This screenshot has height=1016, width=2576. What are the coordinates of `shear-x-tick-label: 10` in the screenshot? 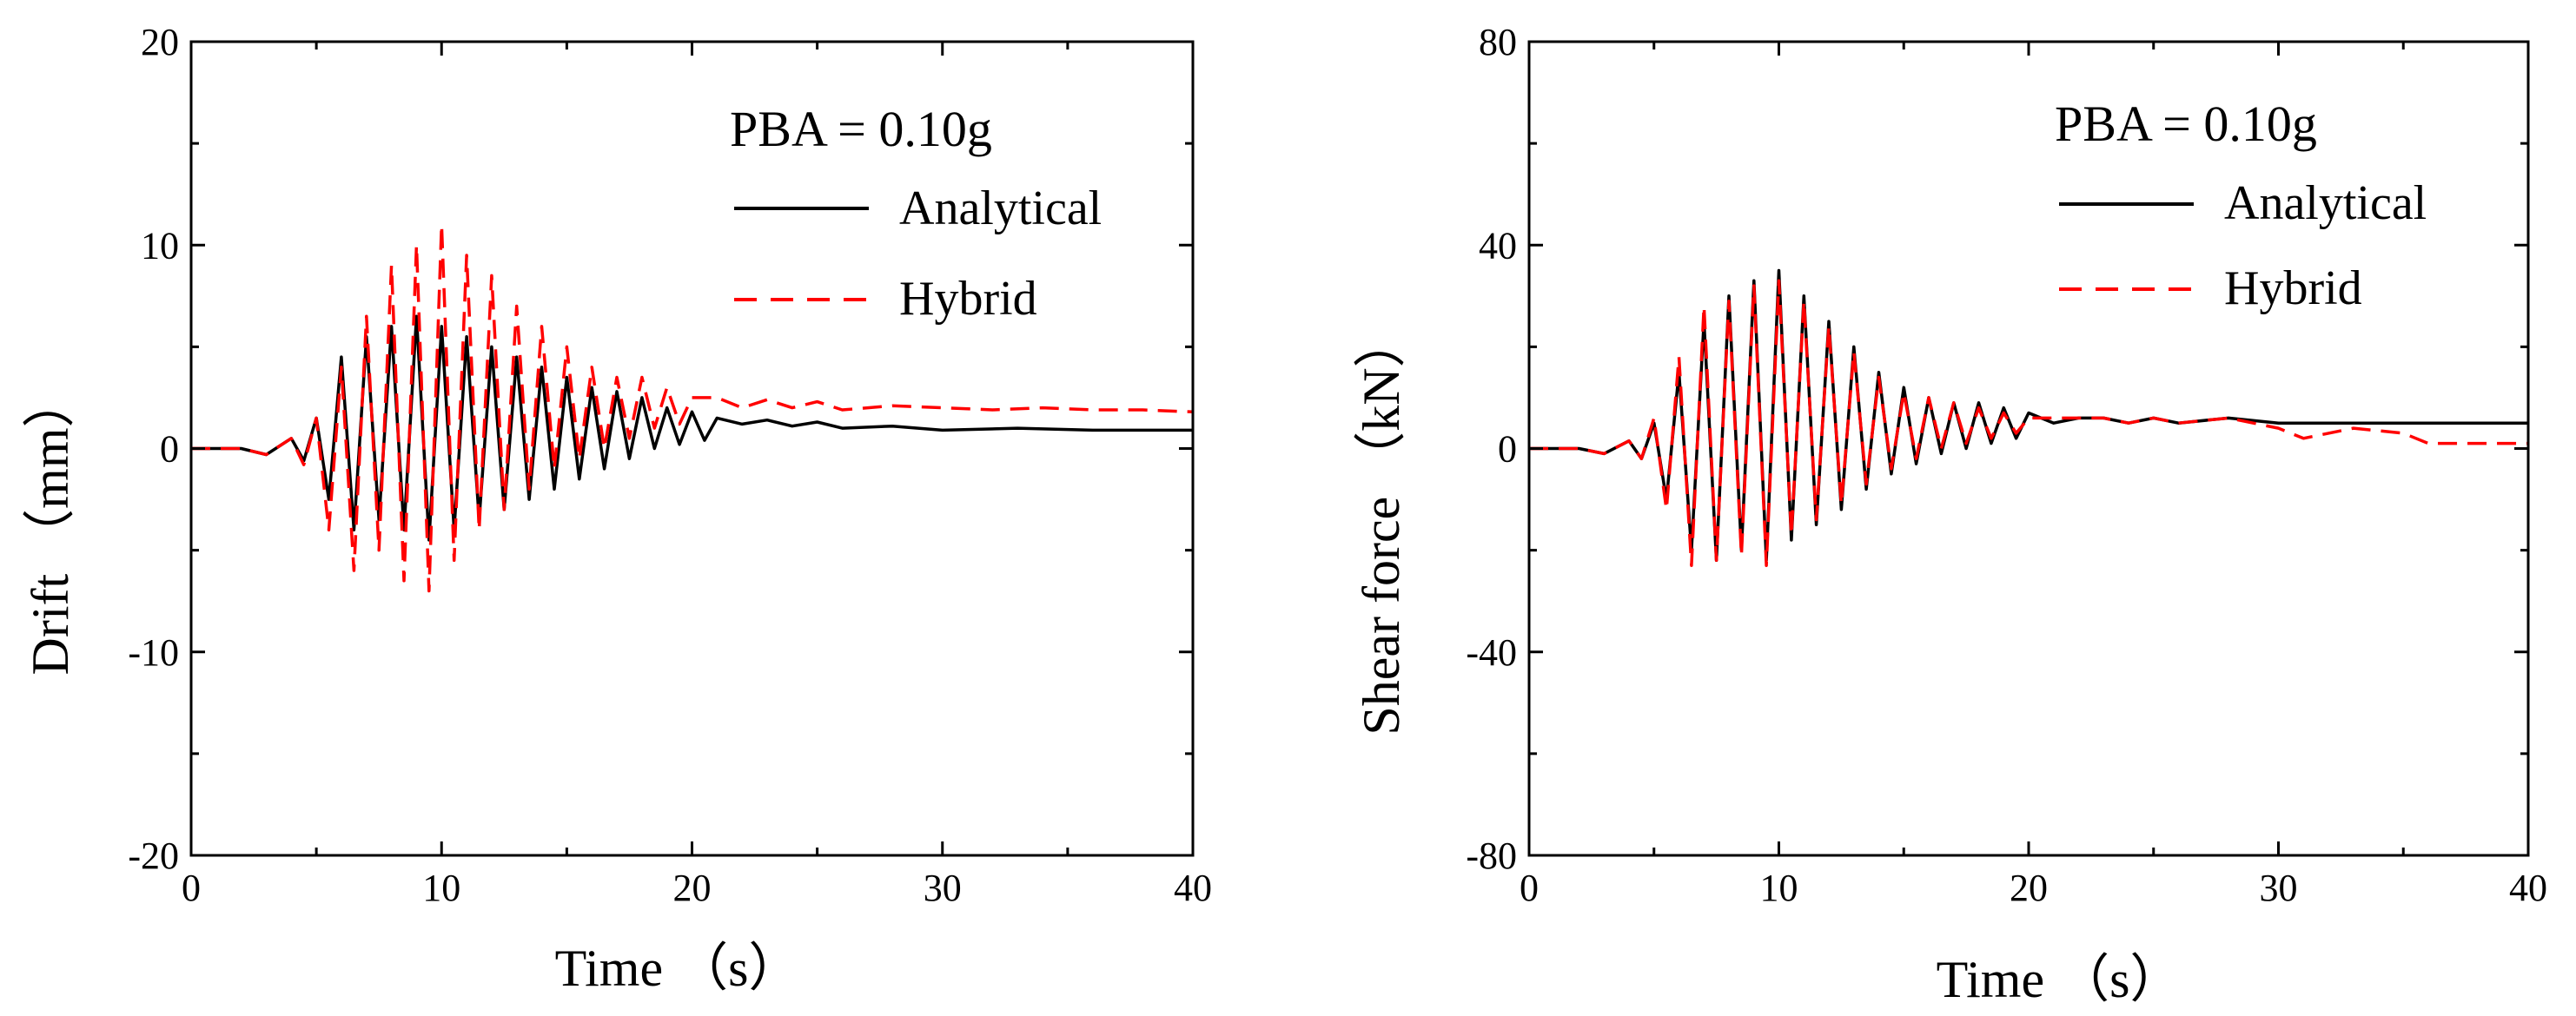 It's located at (1779, 888).